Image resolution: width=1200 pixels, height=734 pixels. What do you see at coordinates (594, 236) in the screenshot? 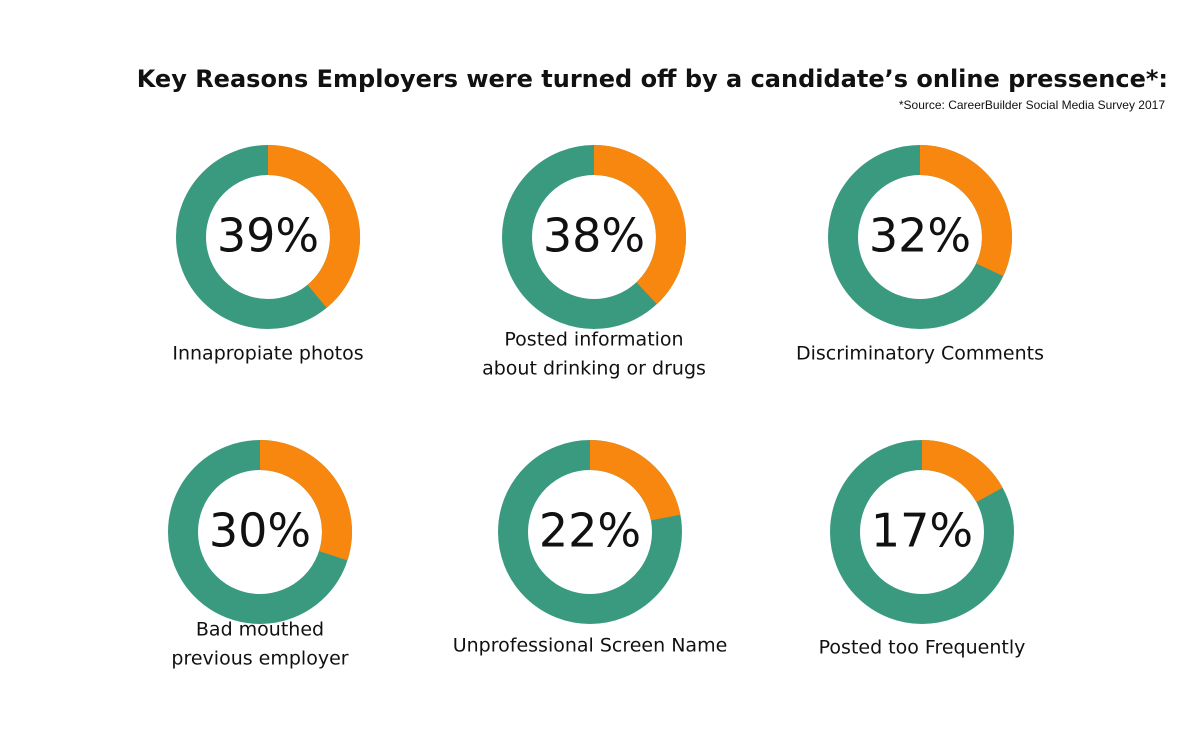
I see `value-label: 38%` at bounding box center [594, 236].